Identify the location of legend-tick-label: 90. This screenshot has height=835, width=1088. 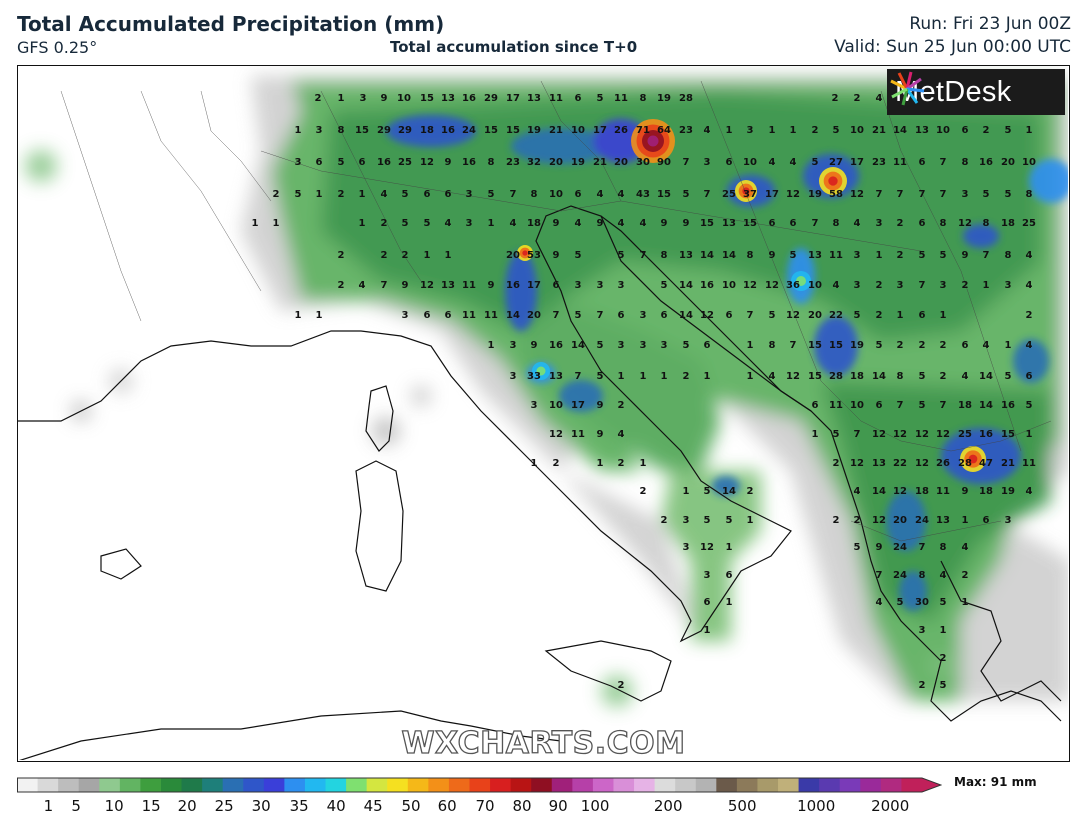
(558, 806).